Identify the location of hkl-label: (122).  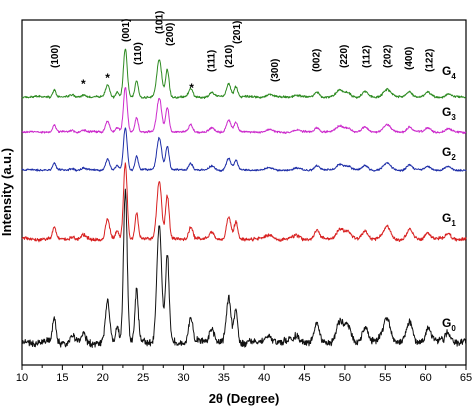
(429, 60).